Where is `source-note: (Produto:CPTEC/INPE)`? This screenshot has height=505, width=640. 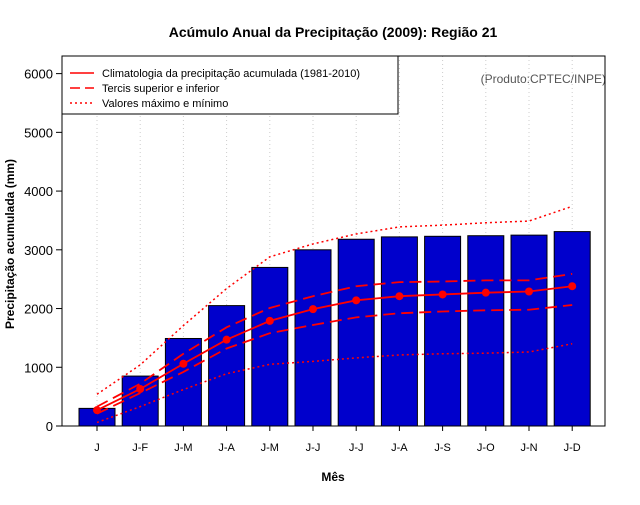 source-note: (Produto:CPTEC/INPE) is located at coordinates (543, 79).